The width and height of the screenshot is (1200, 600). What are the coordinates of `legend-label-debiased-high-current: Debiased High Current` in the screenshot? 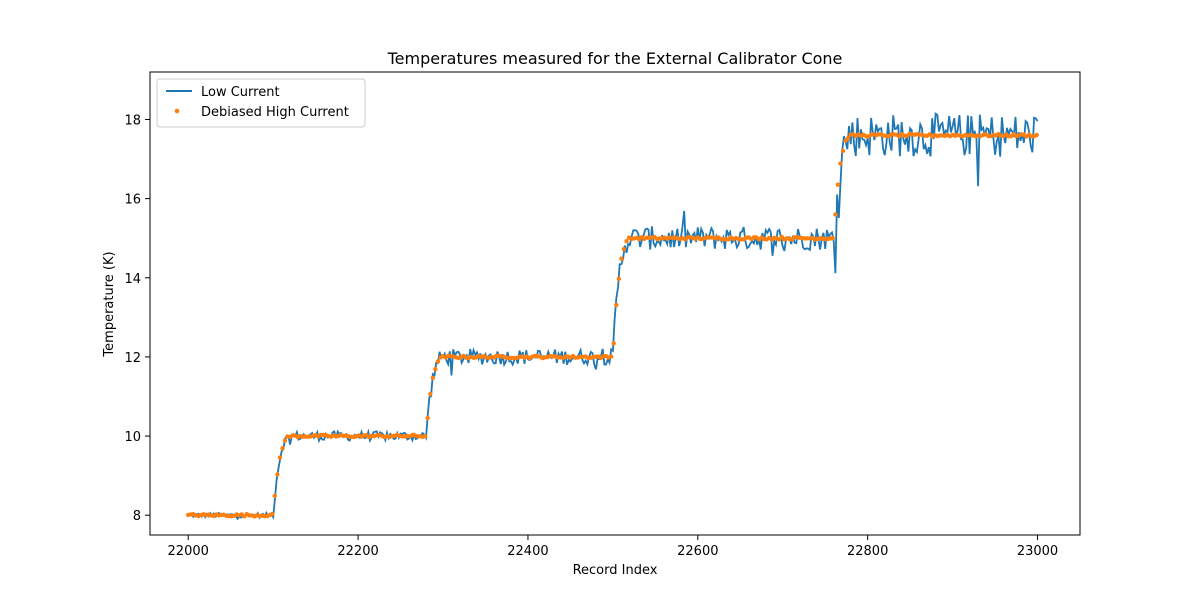 It's located at (275, 112).